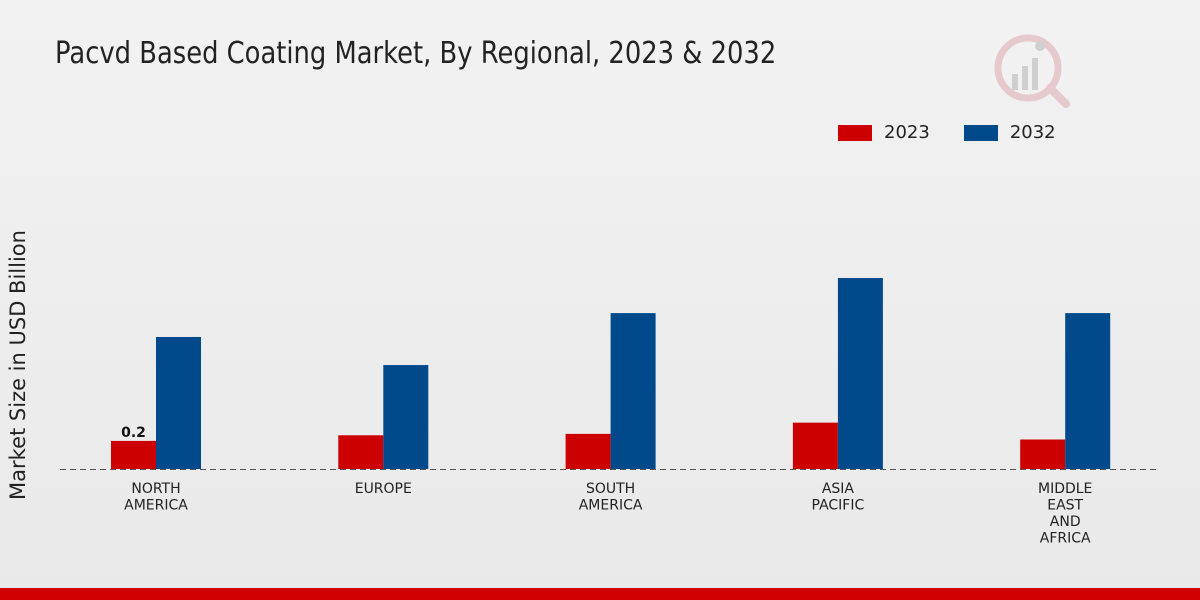 Image resolution: width=1200 pixels, height=600 pixels. Describe the element at coordinates (611, 497) in the screenshot. I see `x-tick-label-2: SOUTH AMERICA` at that location.